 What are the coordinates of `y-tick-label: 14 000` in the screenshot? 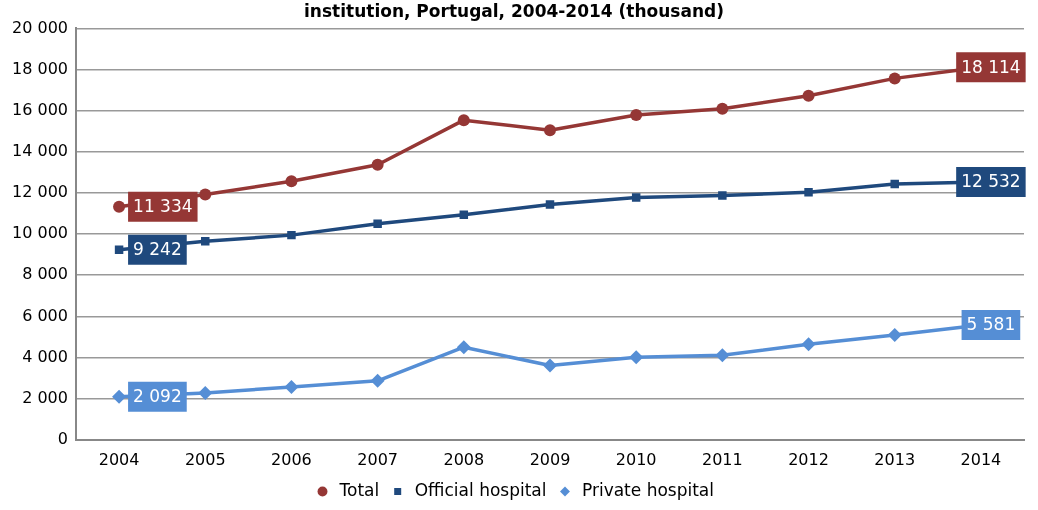 It's located at (40, 150).